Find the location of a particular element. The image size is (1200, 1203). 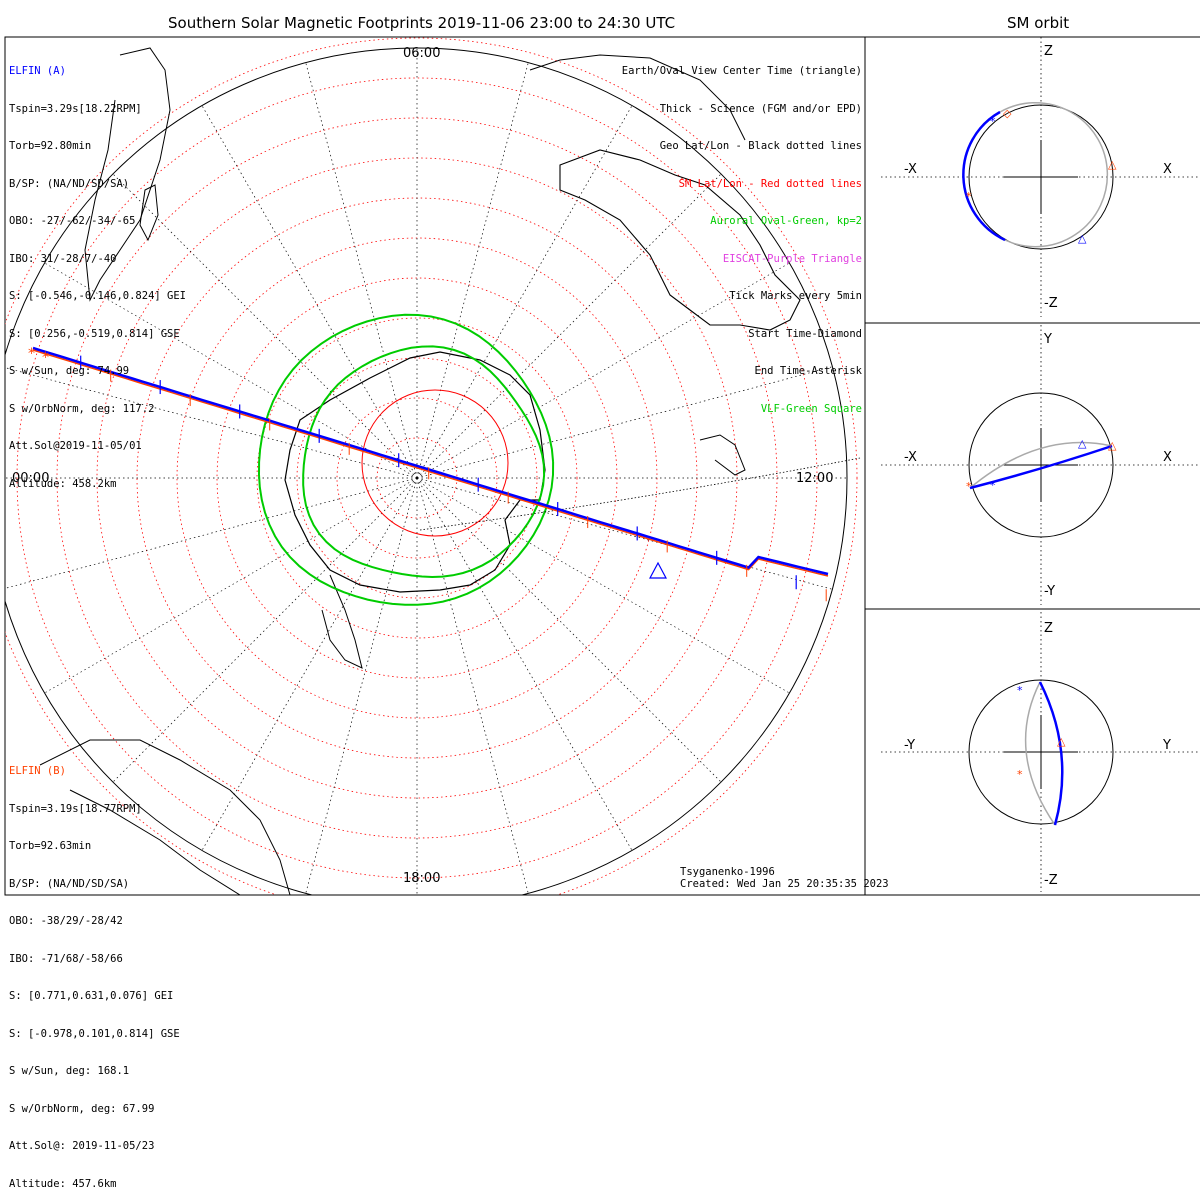

elfin-b-line: S w/OrbNorm, deg: 67.99 is located at coordinates (82, 1108).